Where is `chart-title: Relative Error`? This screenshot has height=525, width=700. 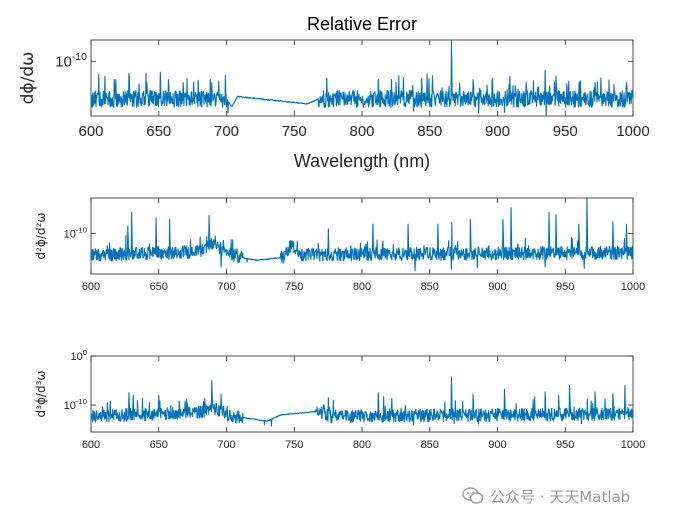 chart-title: Relative Error is located at coordinates (362, 24).